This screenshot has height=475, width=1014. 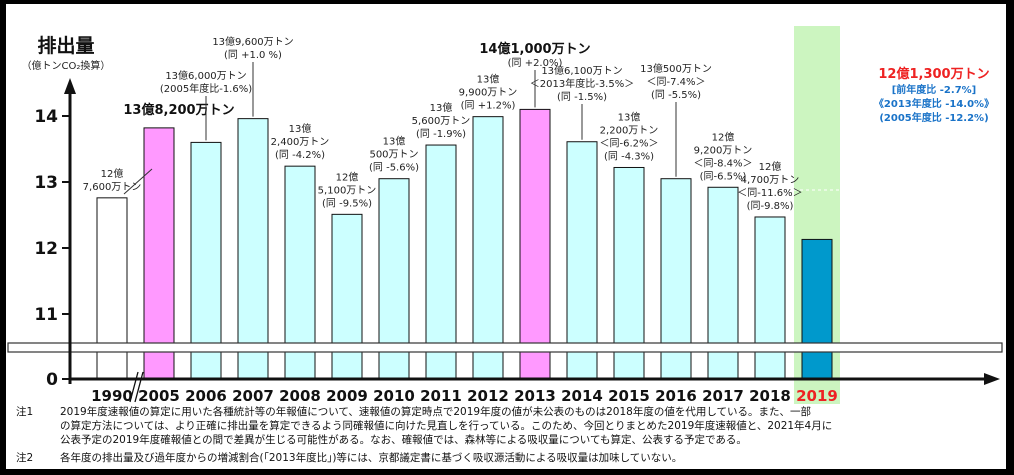 I want to click on annotation-2012-line-2: 9,900万トン, so click(x=488, y=93).